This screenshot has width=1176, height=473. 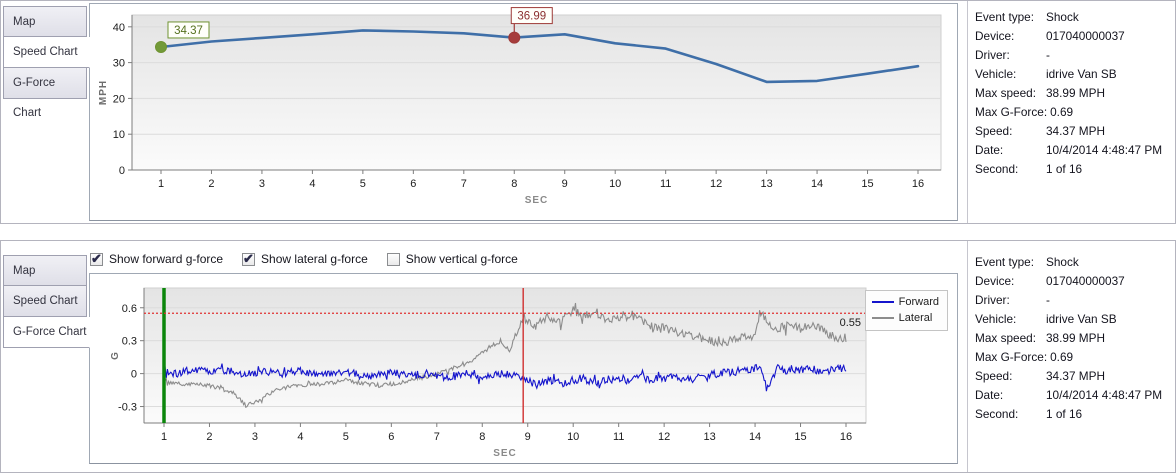 I want to click on x-tick-label: 2, so click(x=211, y=184).